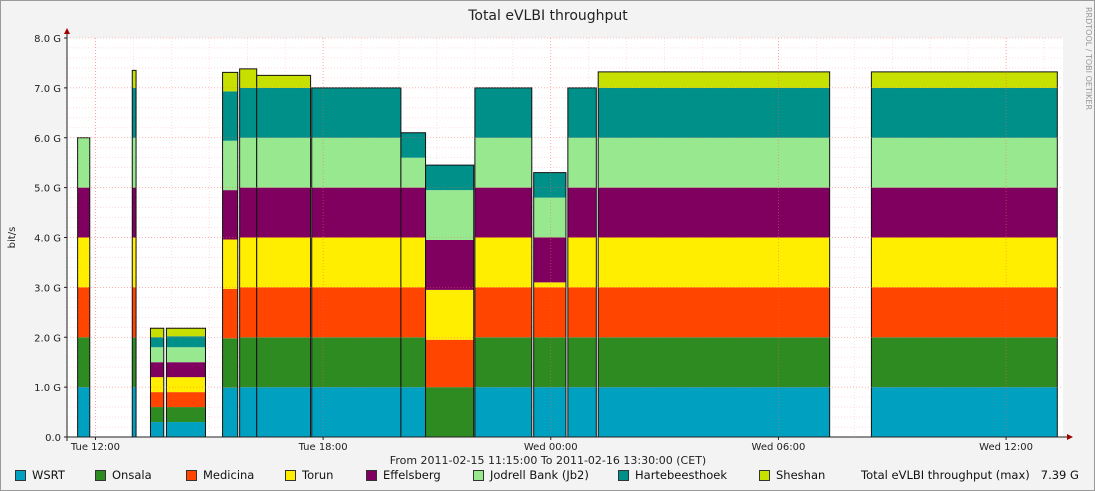 The width and height of the screenshot is (1095, 491). What do you see at coordinates (95, 447) in the screenshot?
I see `x-tick-label: Tue 12:00` at bounding box center [95, 447].